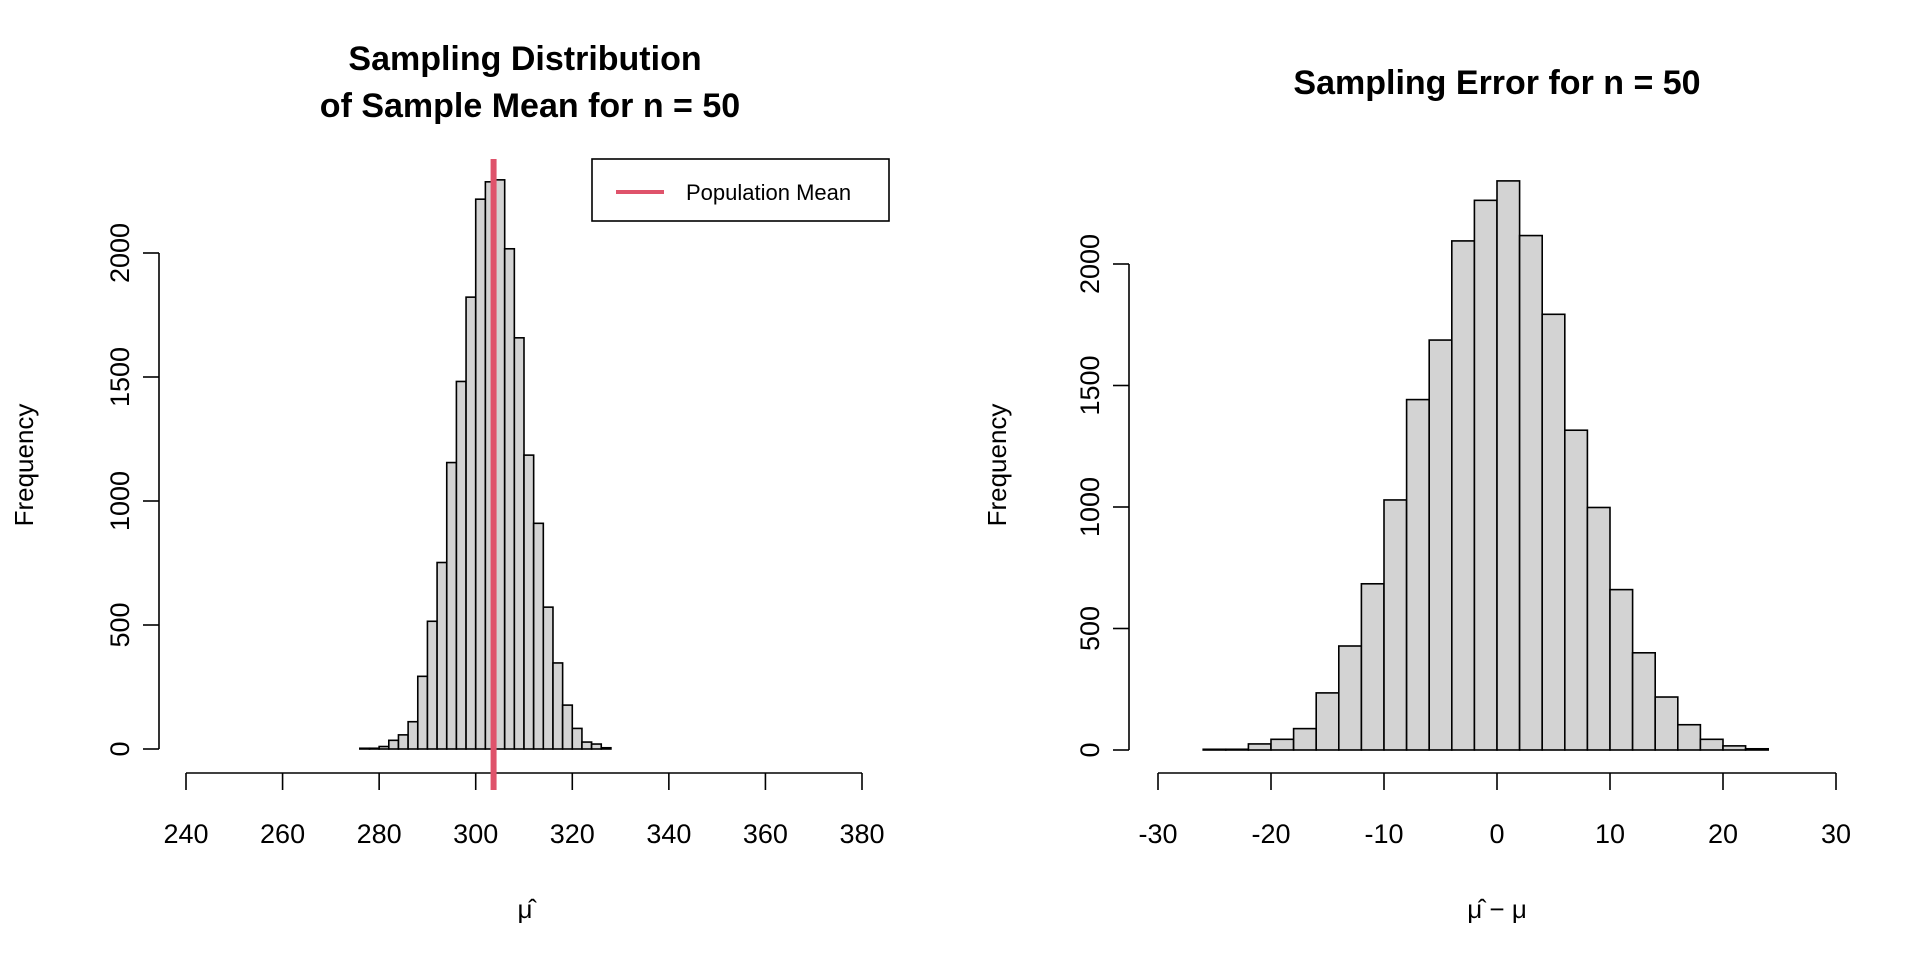 The width and height of the screenshot is (1920, 960). What do you see at coordinates (1836, 834) in the screenshot?
I see `x-tick-label: 30` at bounding box center [1836, 834].